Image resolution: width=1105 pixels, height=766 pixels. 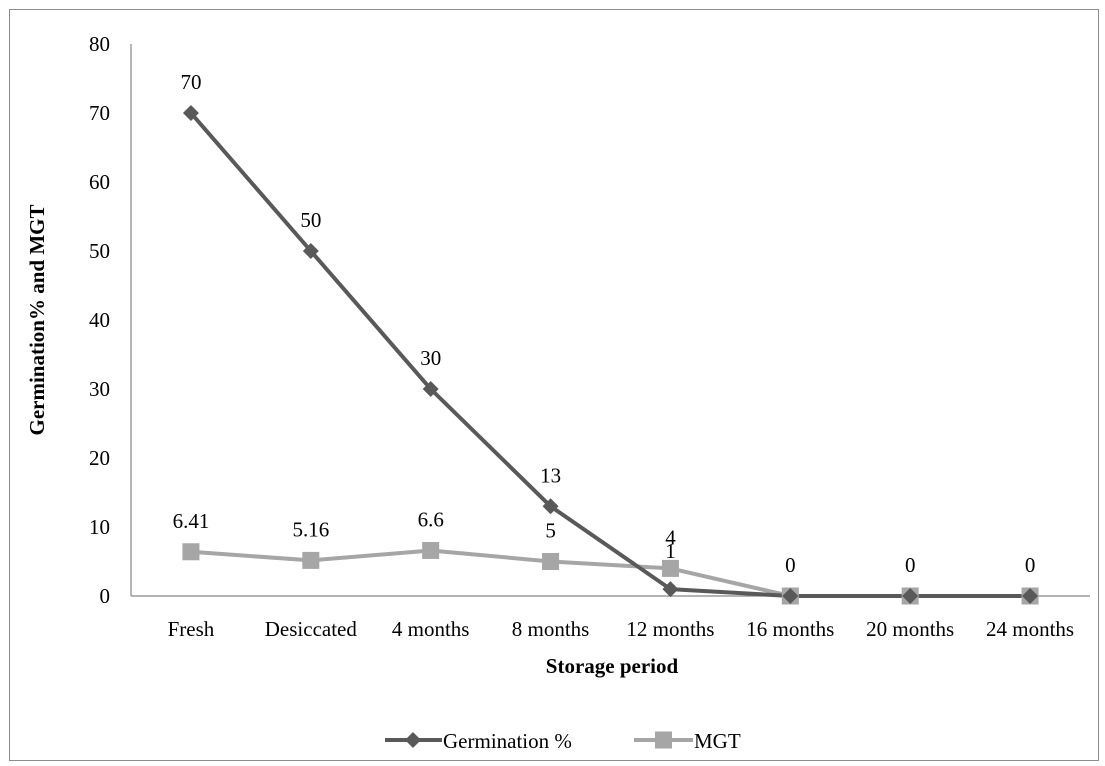 What do you see at coordinates (663, 740) in the screenshot?
I see `legend-marker-mgt` at bounding box center [663, 740].